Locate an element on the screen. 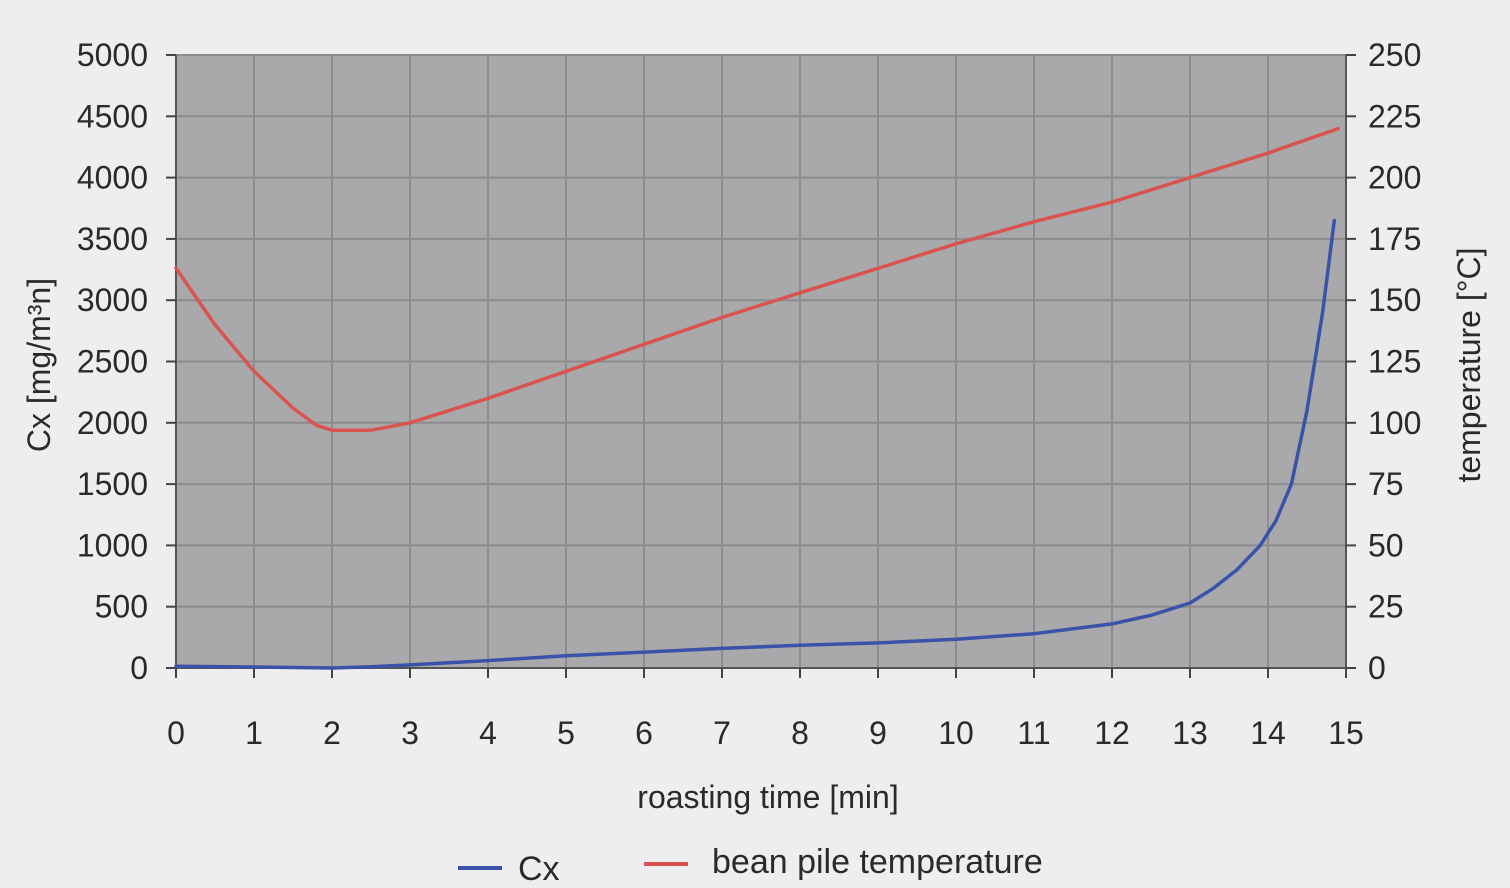 The width and height of the screenshot is (1510, 888). y-right-tick-label-225: 225 is located at coordinates (1394, 116).